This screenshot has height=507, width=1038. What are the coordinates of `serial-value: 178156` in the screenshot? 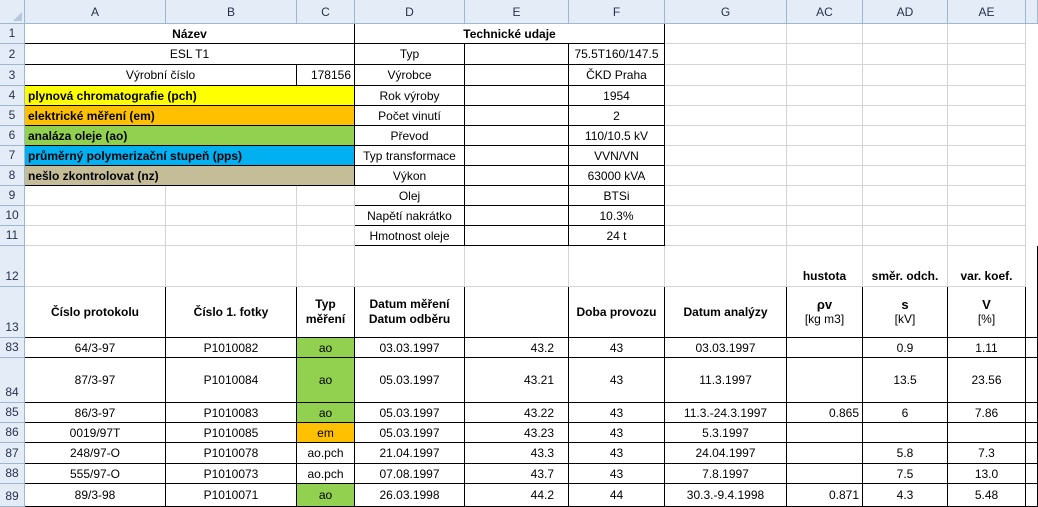 It's located at (326, 75).